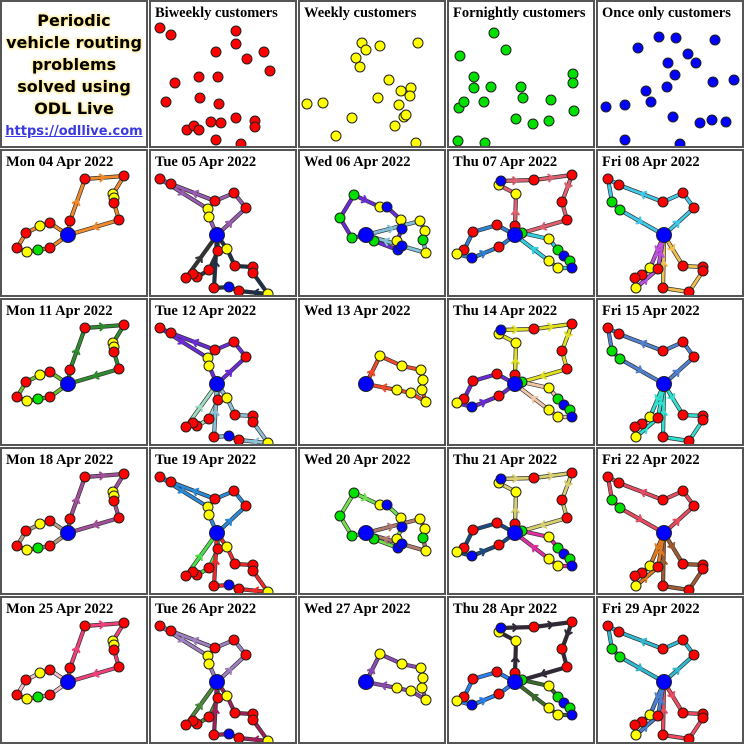  I want to click on panel-canvas, so click(70, 512).